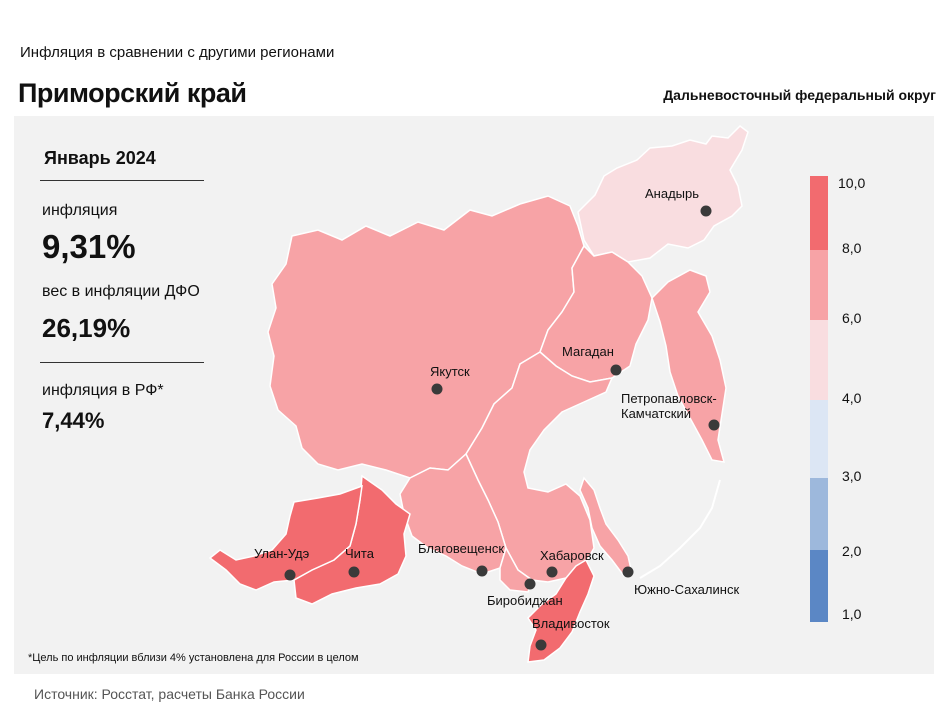  What do you see at coordinates (852, 248) in the screenshot?
I see `legend-tick-8: 8,0` at bounding box center [852, 248].